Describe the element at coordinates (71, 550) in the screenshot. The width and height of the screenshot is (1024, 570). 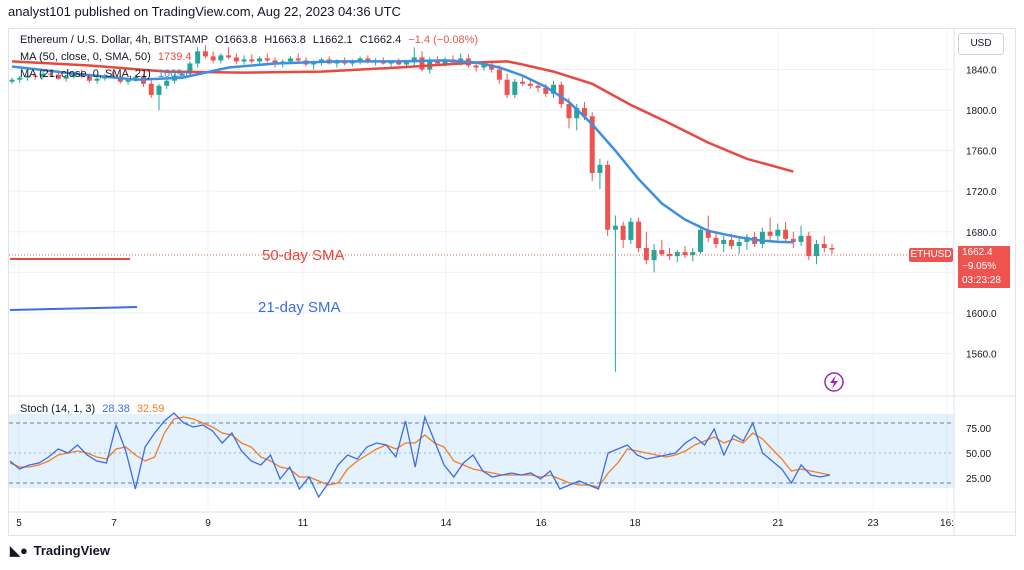
I see `brand-label: TradingView` at that location.